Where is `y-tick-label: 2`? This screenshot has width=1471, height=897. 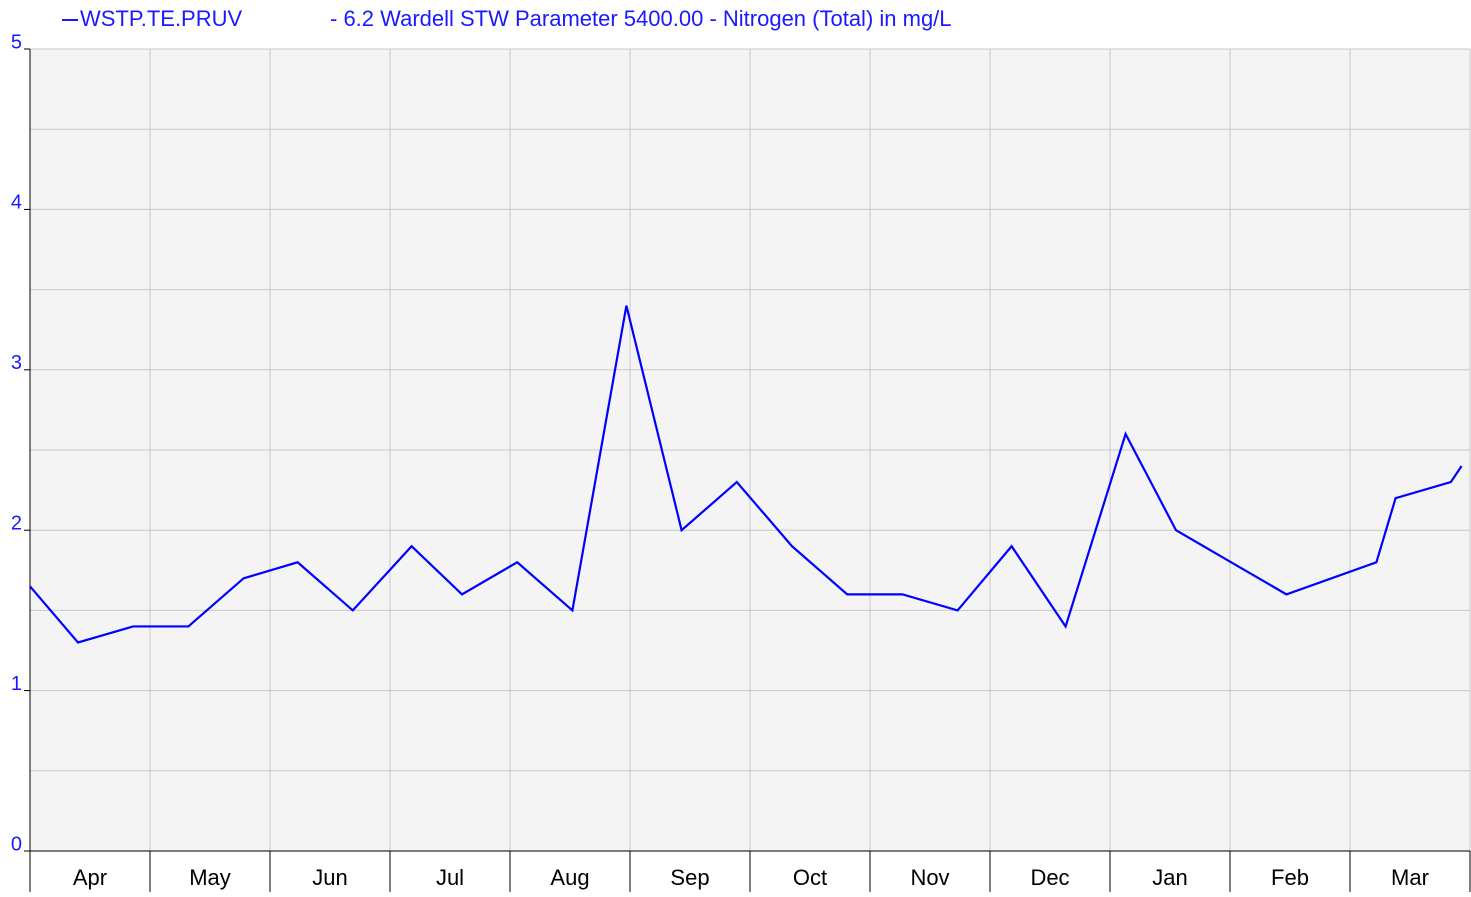 y-tick-label: 2 is located at coordinates (16, 523).